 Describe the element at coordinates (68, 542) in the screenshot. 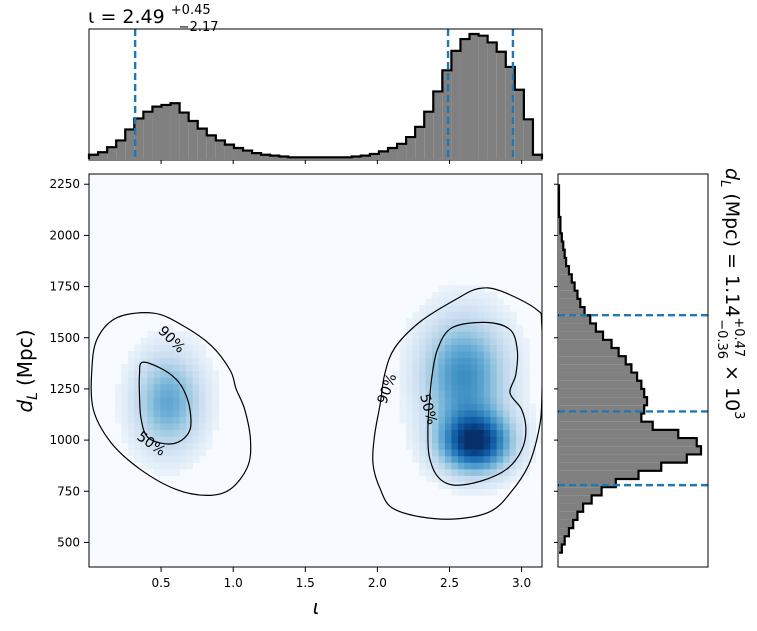

I see `y-tick-label: 500` at that location.